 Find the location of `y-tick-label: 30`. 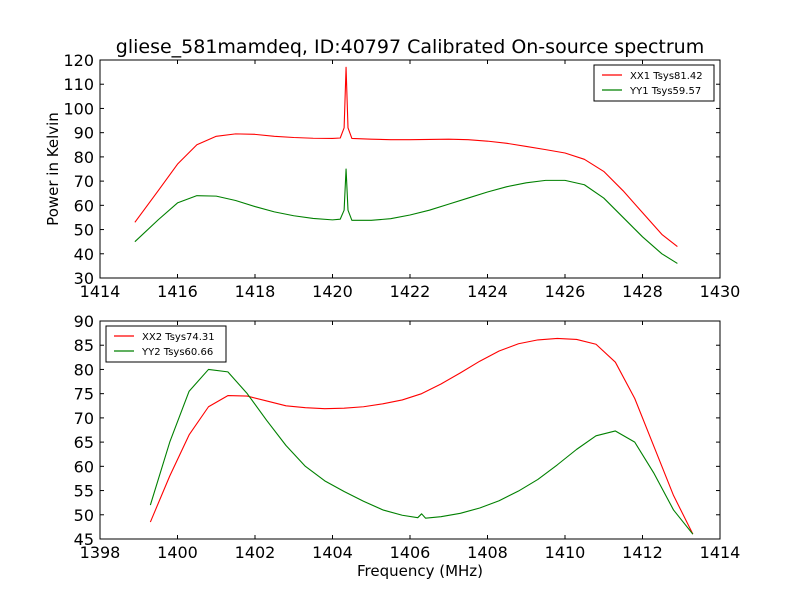

y-tick-label: 30 is located at coordinates (84, 278).